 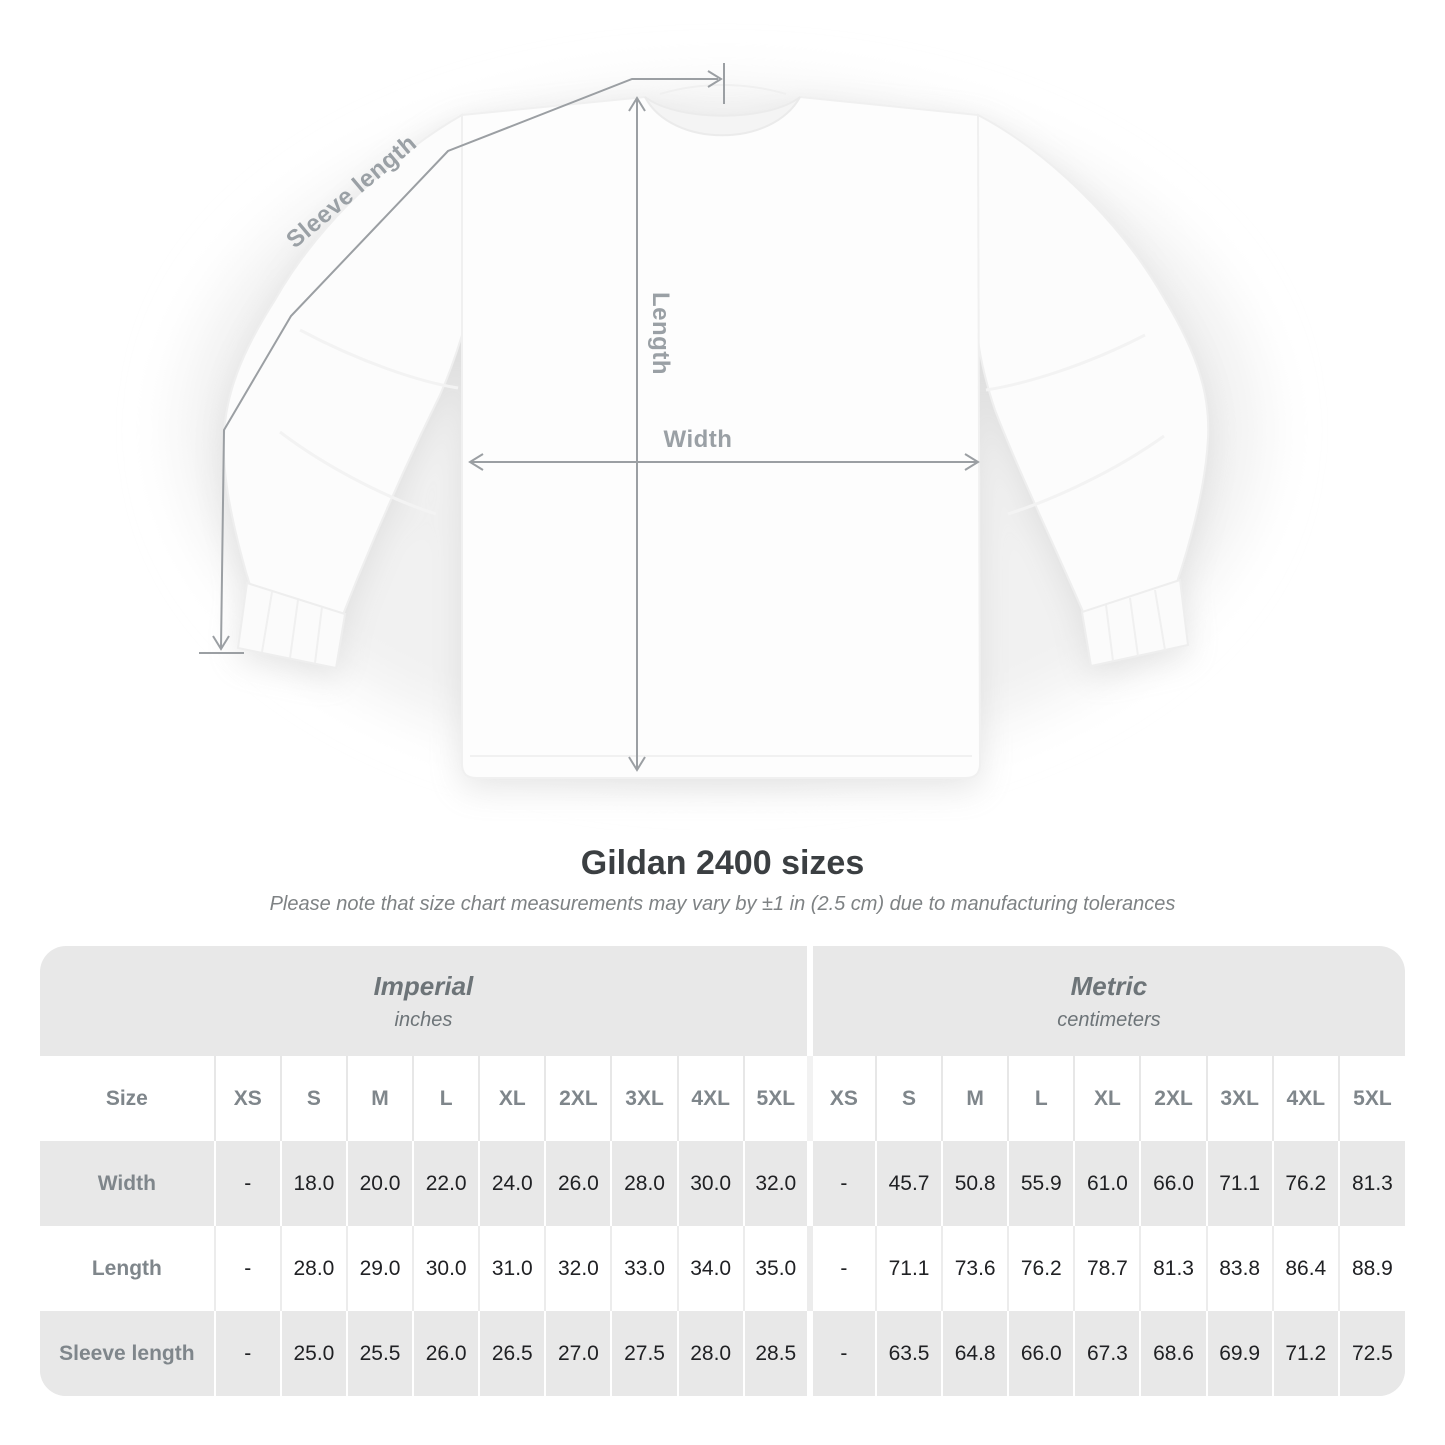 I want to click on measurement-value-cell: 73.6, so click(x=975, y=1269).